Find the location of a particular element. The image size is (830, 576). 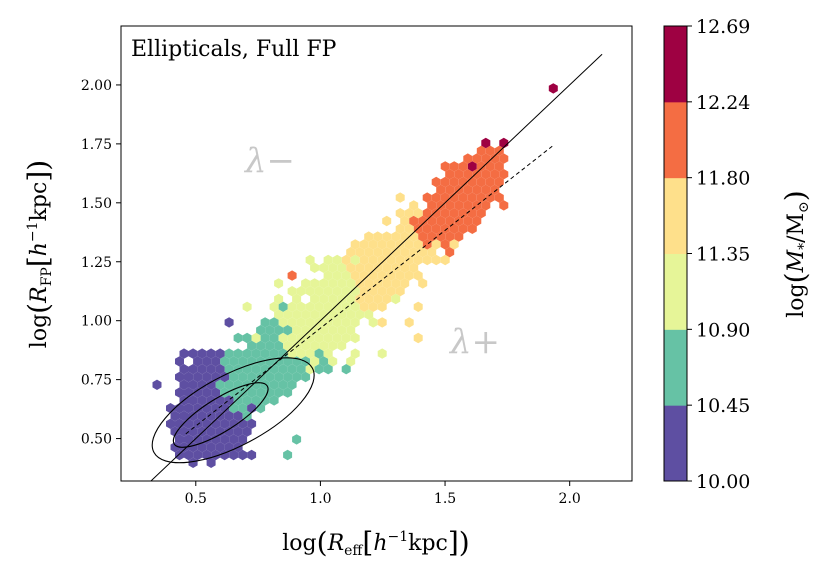

colorbar-tick-label: 10.45 is located at coordinates (723, 406).